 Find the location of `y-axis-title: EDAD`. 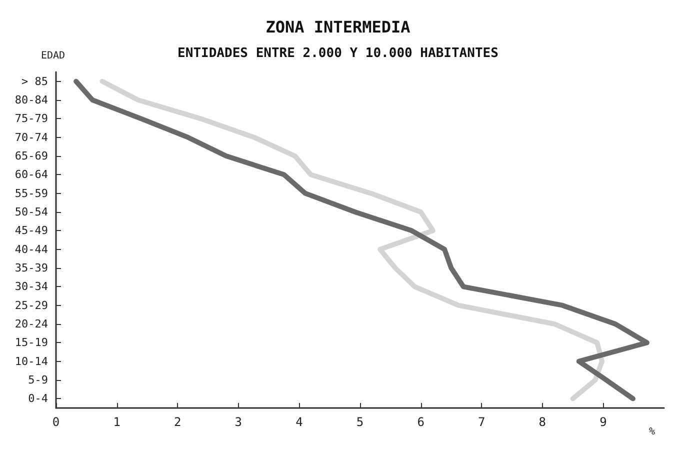

y-axis-title: EDAD is located at coordinates (53, 56).